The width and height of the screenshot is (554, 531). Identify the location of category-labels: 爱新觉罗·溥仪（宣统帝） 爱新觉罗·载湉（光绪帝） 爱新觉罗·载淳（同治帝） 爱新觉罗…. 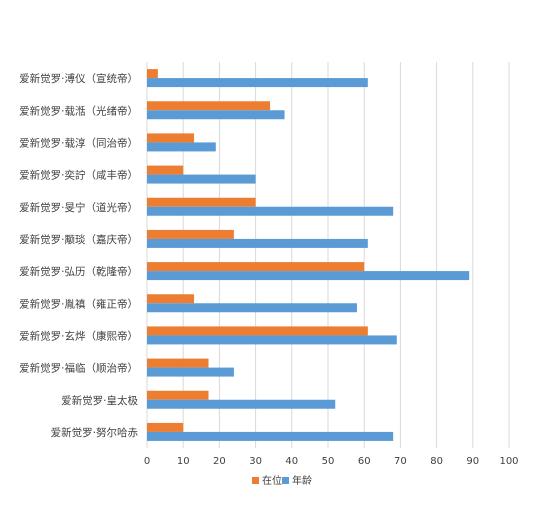
(78, 255).